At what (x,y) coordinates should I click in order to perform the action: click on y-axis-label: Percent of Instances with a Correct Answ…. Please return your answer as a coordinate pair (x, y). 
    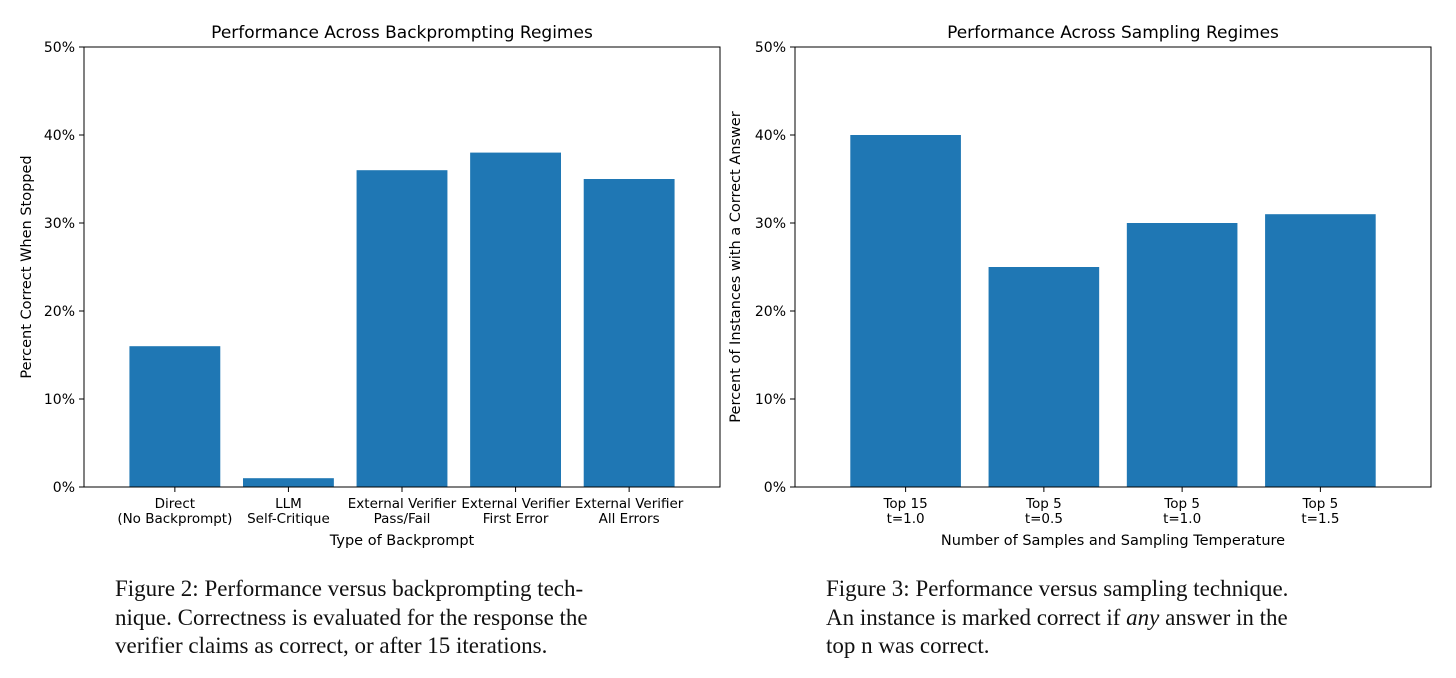
    Looking at the image, I should click on (736, 266).